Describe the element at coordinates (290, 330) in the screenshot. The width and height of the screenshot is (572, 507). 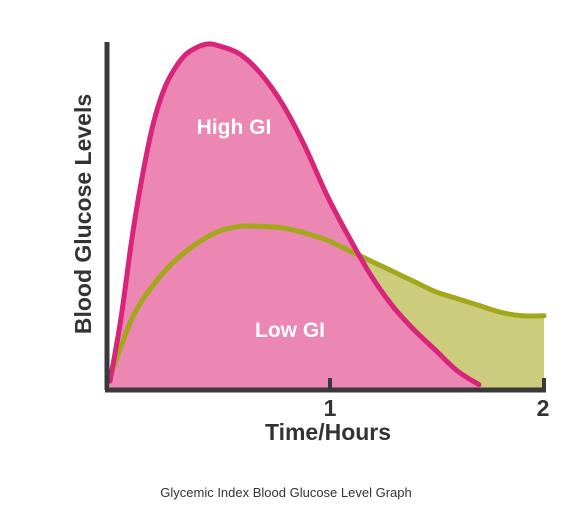
I see `series-label-low-gi: Low GI` at that location.